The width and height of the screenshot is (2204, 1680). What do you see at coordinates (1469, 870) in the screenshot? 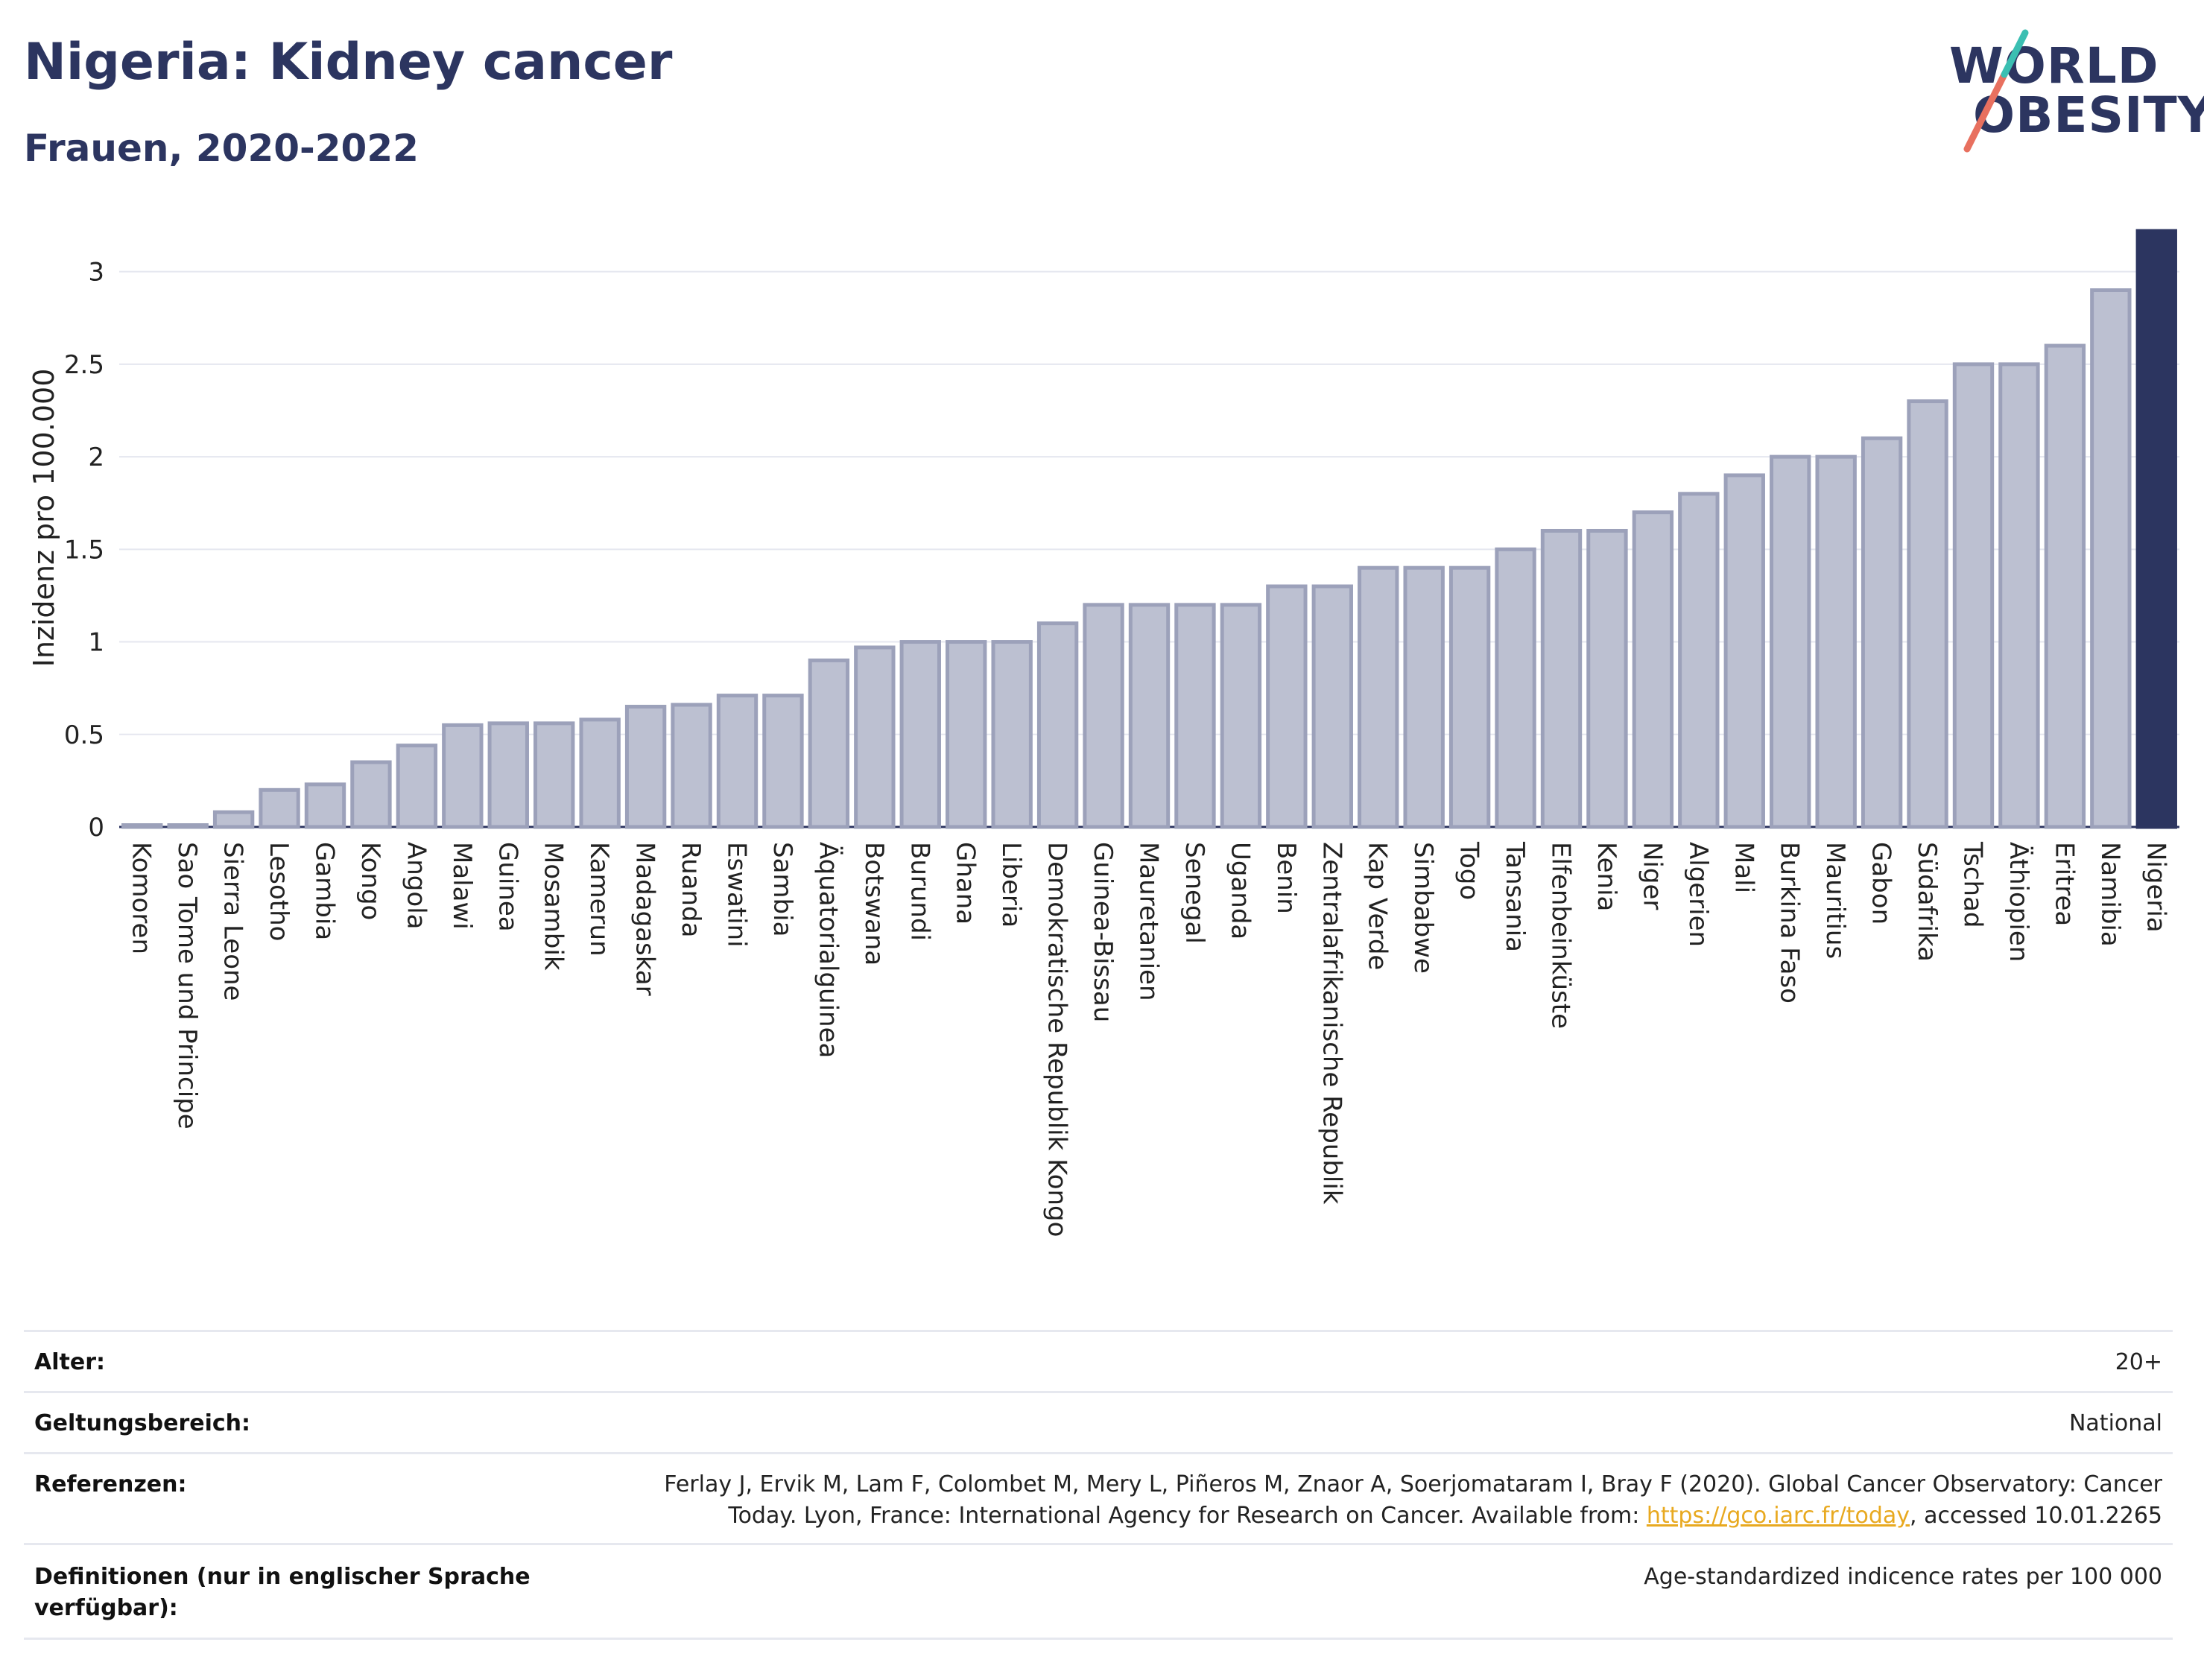
I see `x-tick-label: Togo` at bounding box center [1469, 870].